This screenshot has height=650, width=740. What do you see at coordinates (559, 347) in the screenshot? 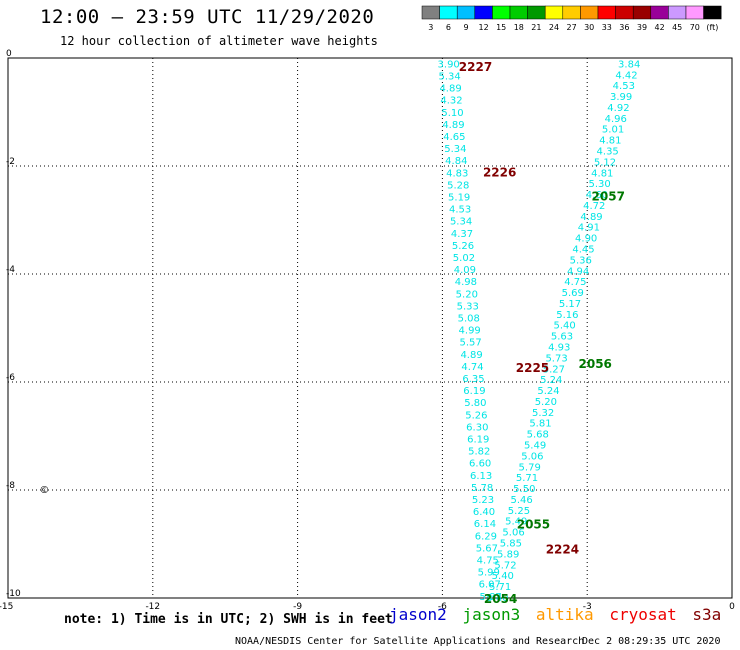
I see `track-b-value: 4.93` at bounding box center [559, 347].